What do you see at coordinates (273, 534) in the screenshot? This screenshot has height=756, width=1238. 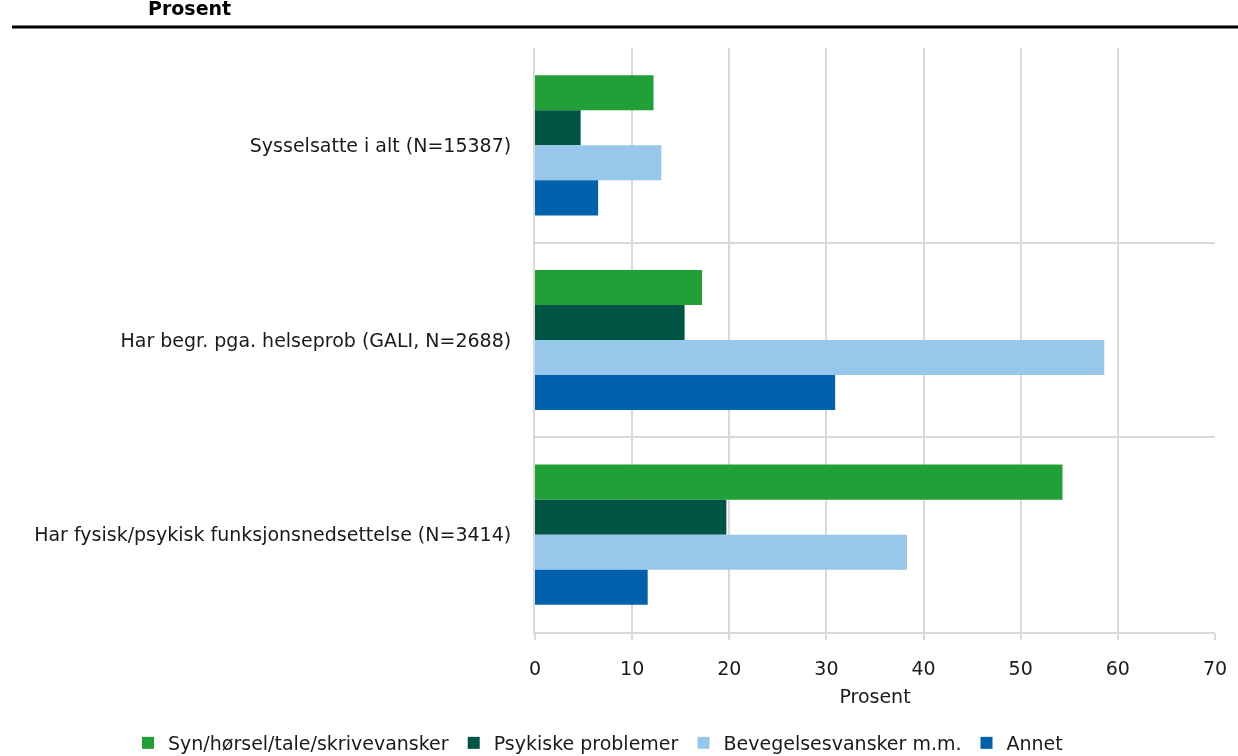 I see `y-tick-label: Har fysisk/psykisk funksjonsnedsettelse (N=3414)` at bounding box center [273, 534].